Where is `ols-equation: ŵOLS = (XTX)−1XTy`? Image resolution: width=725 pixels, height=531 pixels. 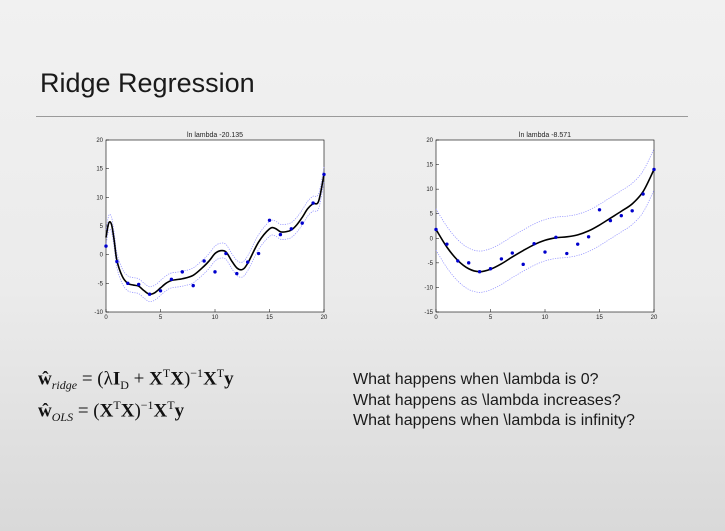 ols-equation: ŵOLS = (XTX)−1XTy is located at coordinates (111, 411).